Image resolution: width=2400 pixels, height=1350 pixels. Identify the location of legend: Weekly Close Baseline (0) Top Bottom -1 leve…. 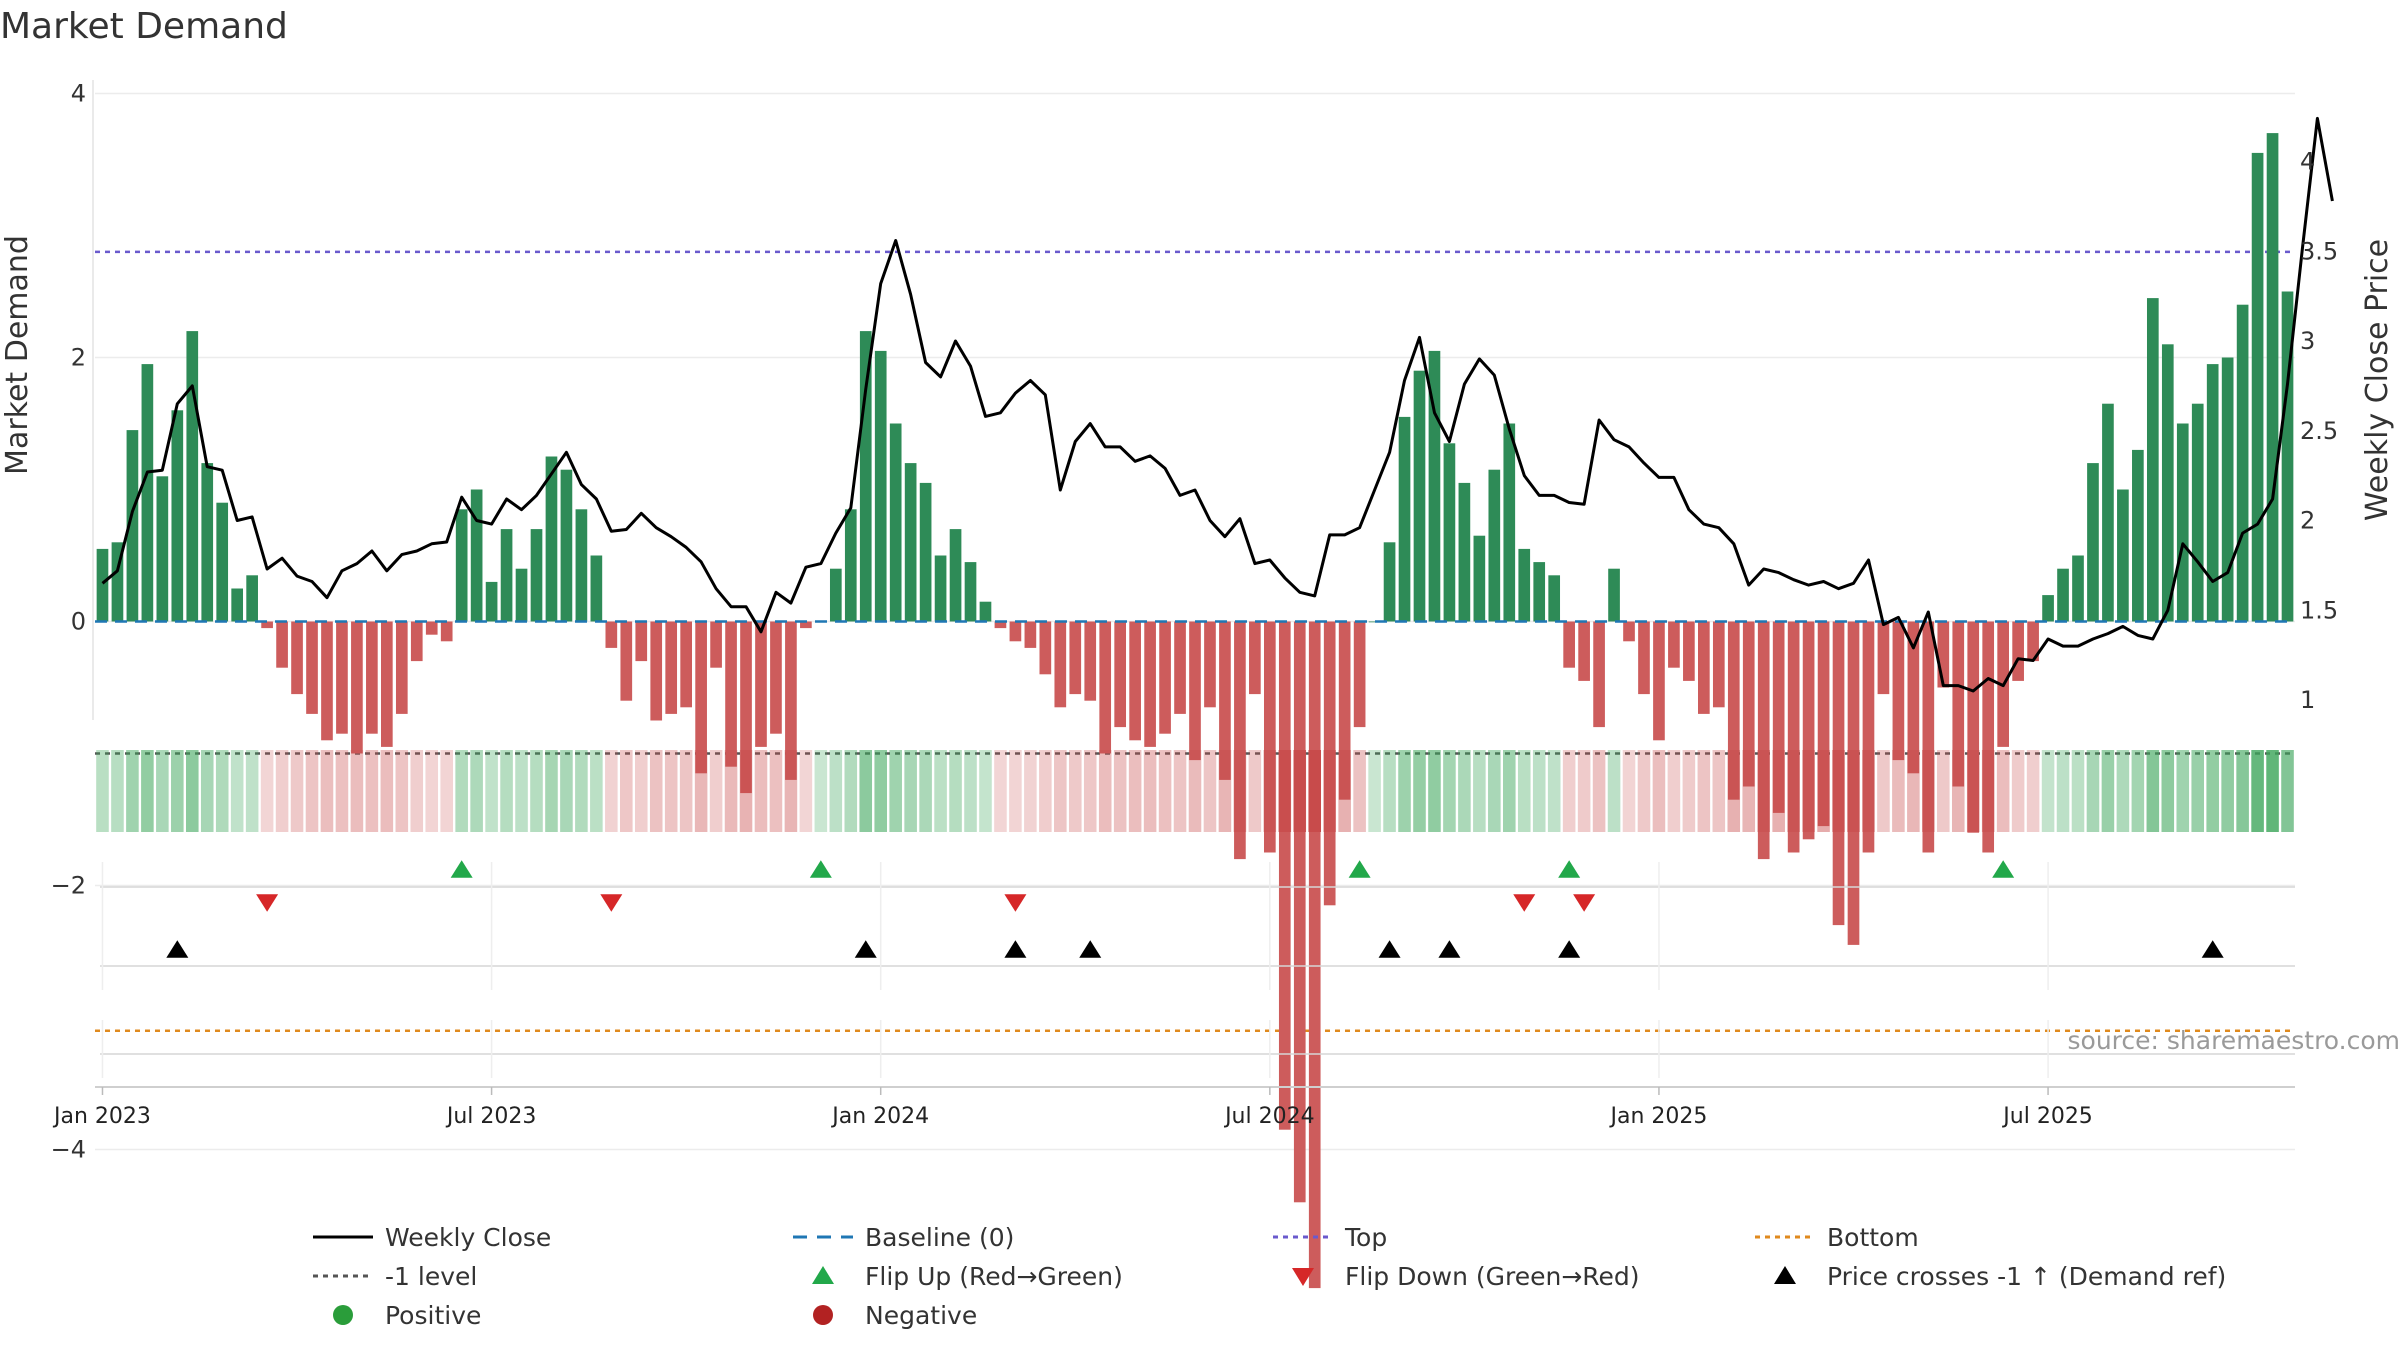
(1269, 1276).